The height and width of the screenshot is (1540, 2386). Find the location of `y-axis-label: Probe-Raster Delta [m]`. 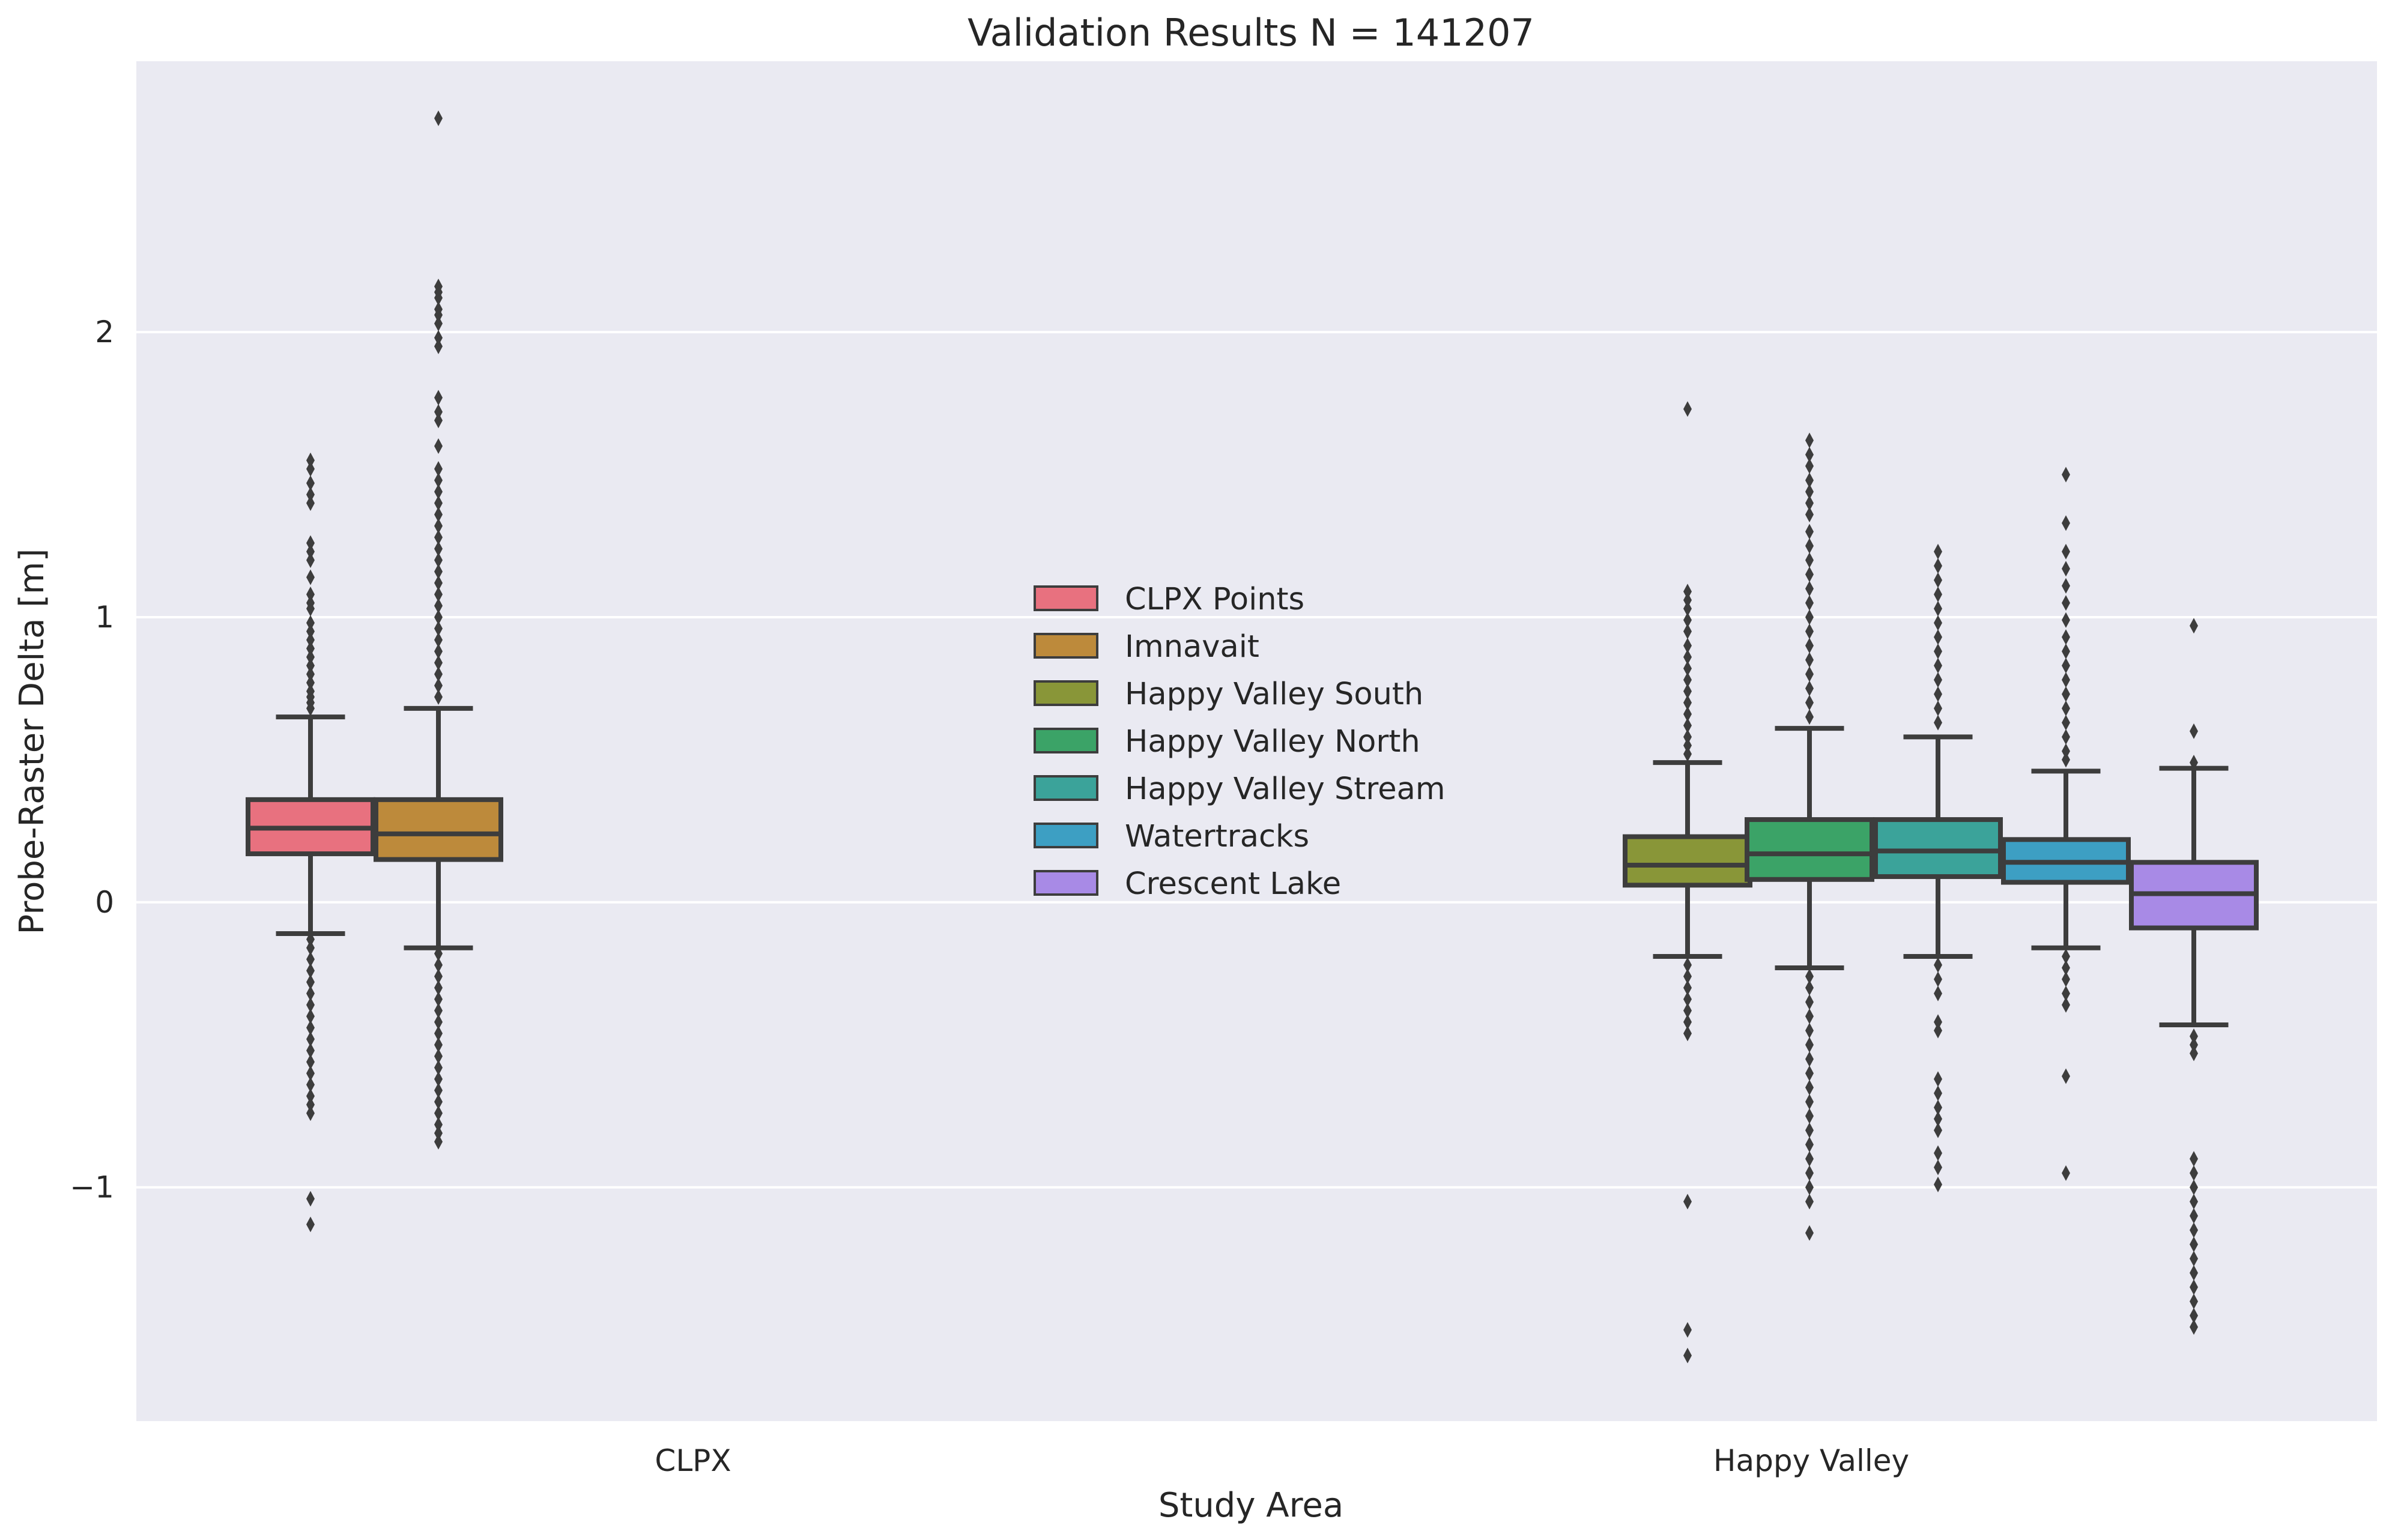

y-axis-label: Probe-Raster Delta [m] is located at coordinates (32, 742).